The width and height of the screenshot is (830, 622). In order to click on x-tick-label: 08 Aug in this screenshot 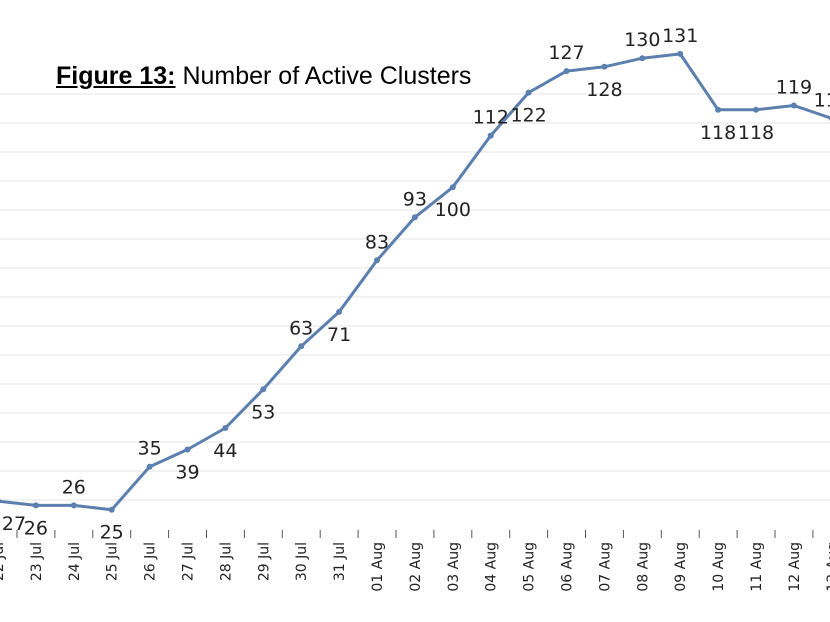, I will do `click(643, 567)`.